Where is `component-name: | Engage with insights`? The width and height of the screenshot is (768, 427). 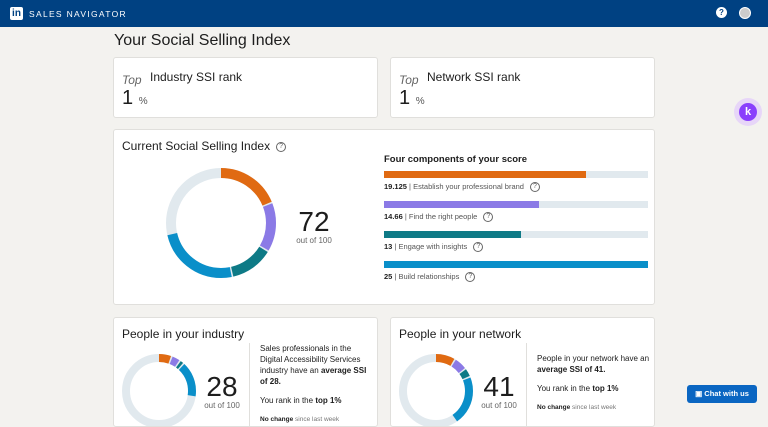 component-name: | Engage with insights is located at coordinates (430, 247).